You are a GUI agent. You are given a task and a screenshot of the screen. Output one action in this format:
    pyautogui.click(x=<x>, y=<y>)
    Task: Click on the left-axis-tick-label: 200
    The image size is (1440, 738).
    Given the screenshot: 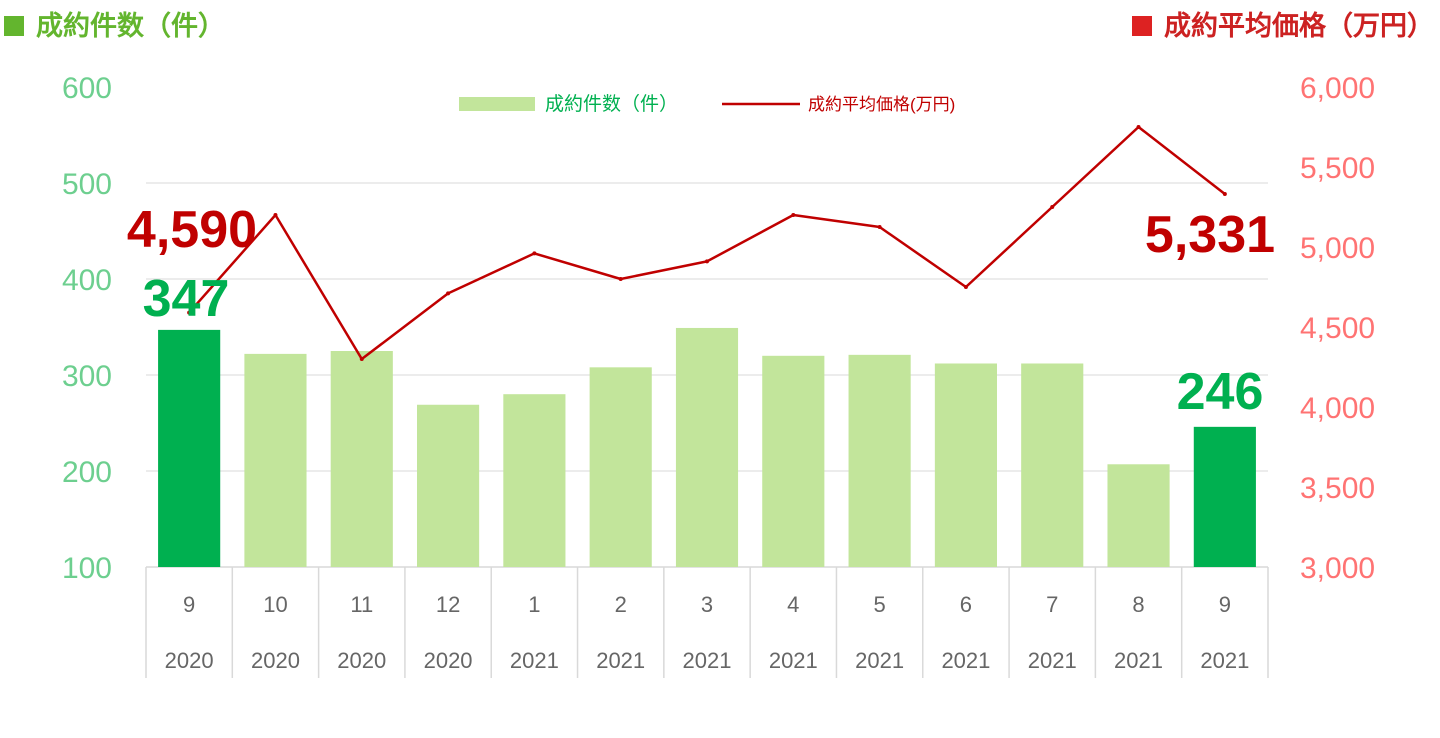 What is the action you would take?
    pyautogui.click(x=87, y=472)
    